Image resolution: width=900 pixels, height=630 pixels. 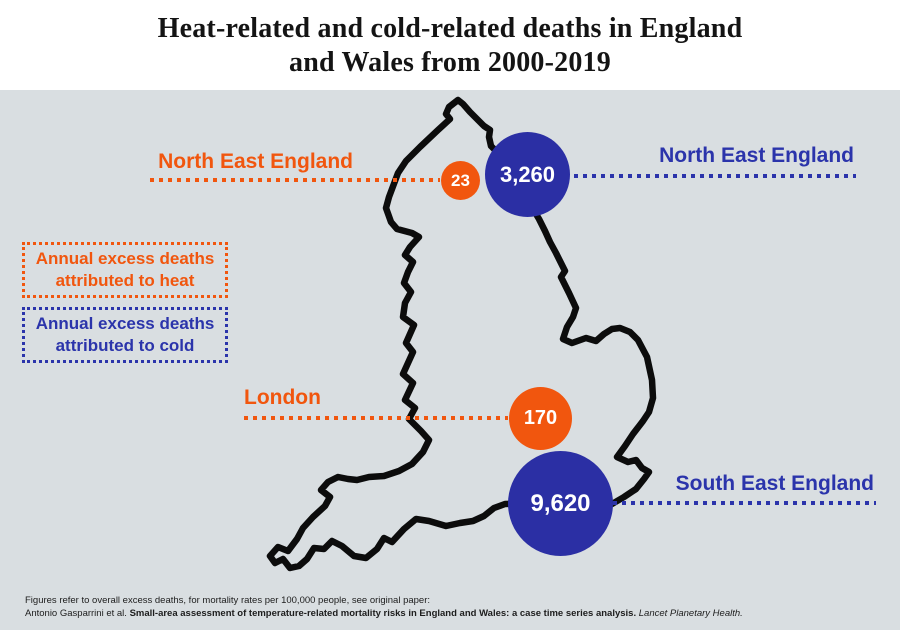 I want to click on leader-line-north-east-heat, so click(x=295, y=180).